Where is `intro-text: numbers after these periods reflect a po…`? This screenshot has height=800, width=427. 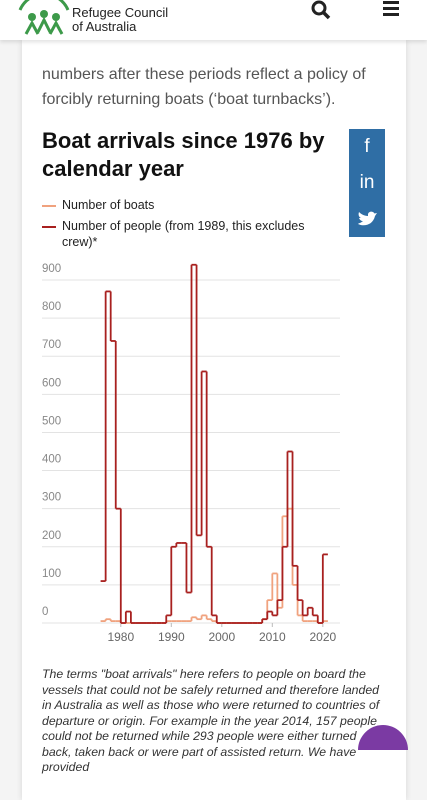
intro-text: numbers after these periods reflect a po… is located at coordinates (204, 87).